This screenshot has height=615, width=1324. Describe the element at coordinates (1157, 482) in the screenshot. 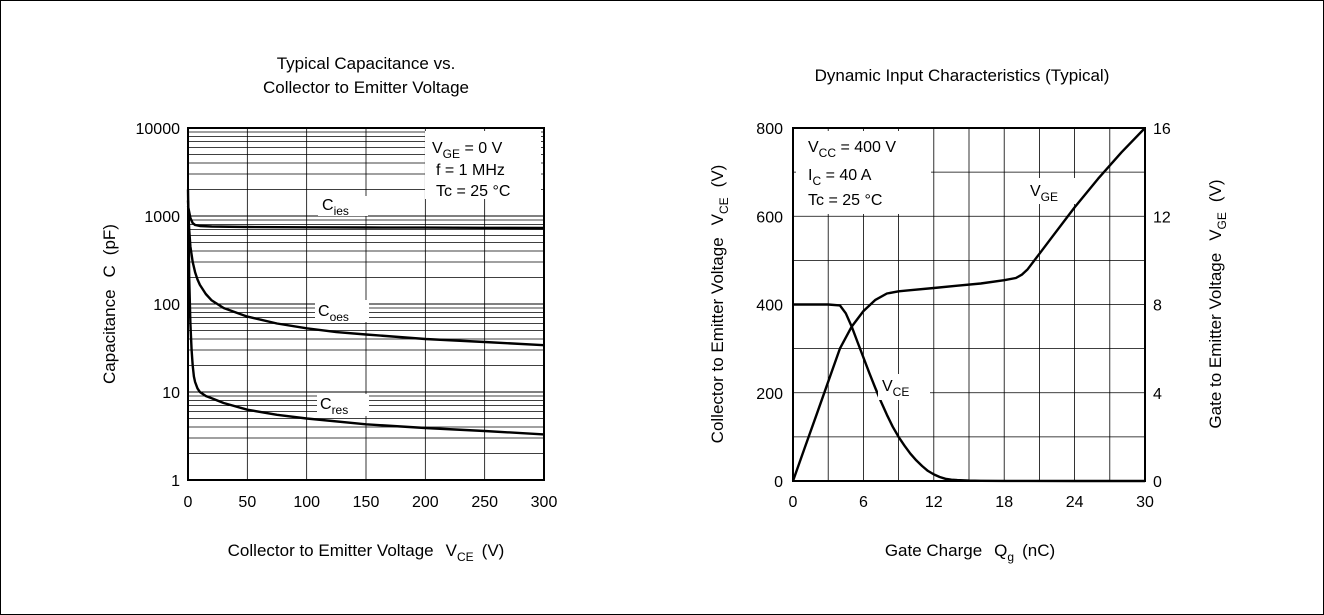

I see `dyn-y-right-tick-label: 0` at that location.